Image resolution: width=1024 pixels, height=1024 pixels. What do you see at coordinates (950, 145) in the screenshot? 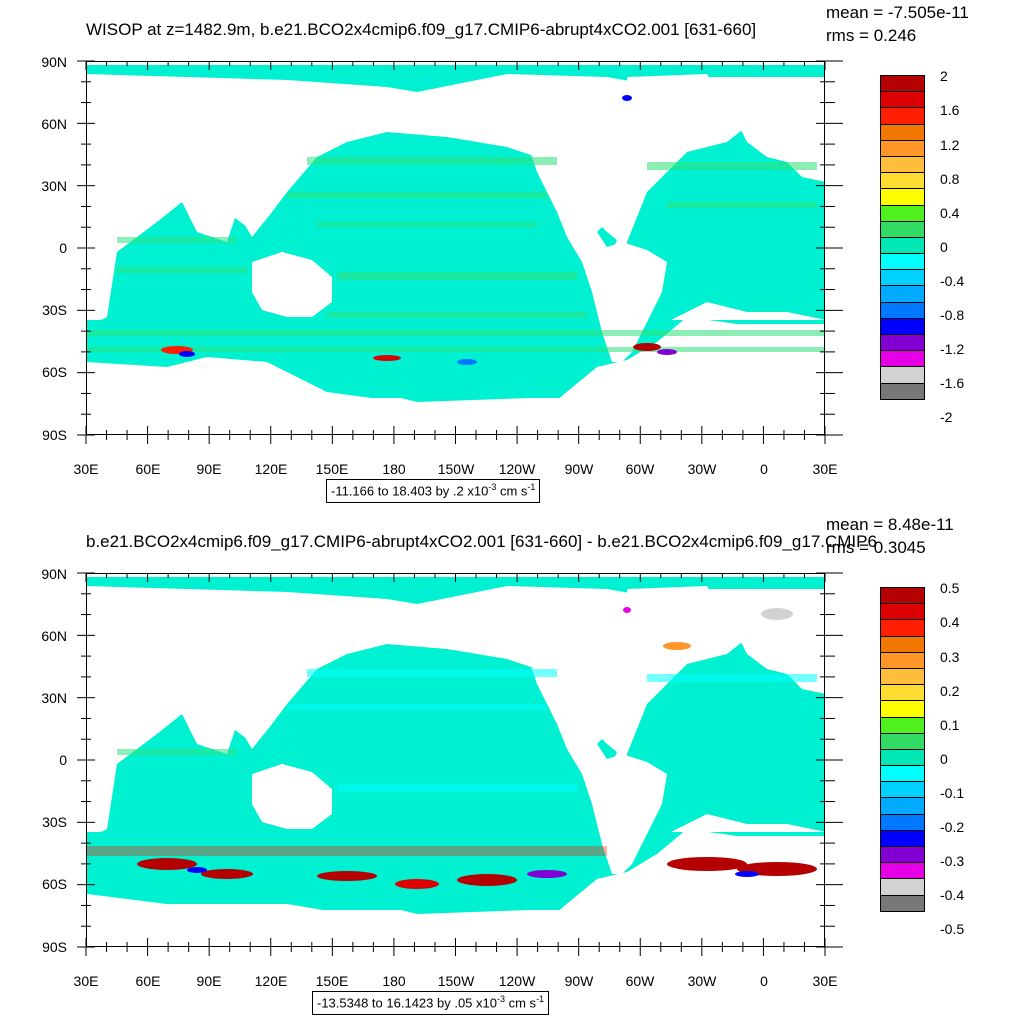
I see `colorbar-label: 1.2` at bounding box center [950, 145].